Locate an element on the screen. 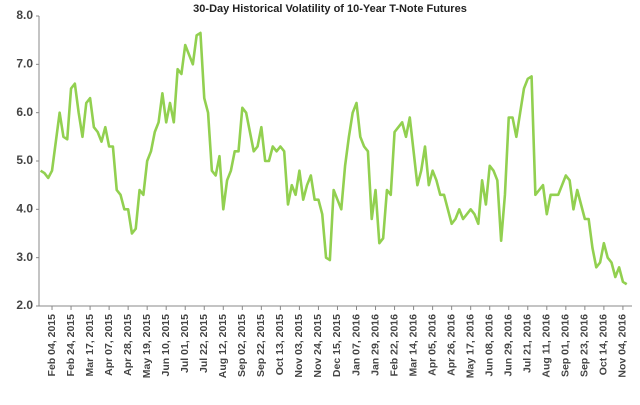  x-tick-label: Feb 04, 2015 is located at coordinates (52, 345).